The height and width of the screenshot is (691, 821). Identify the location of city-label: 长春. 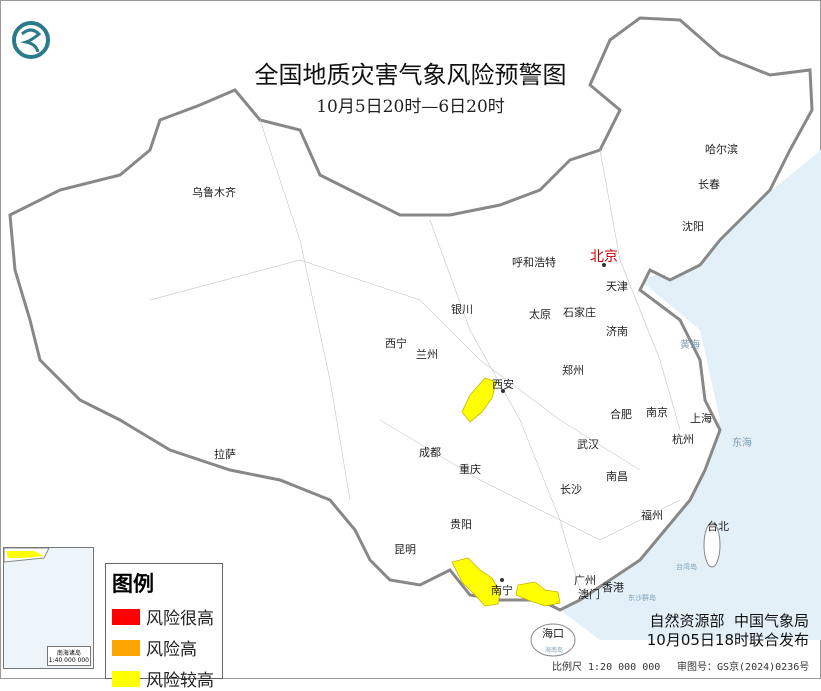
(709, 184).